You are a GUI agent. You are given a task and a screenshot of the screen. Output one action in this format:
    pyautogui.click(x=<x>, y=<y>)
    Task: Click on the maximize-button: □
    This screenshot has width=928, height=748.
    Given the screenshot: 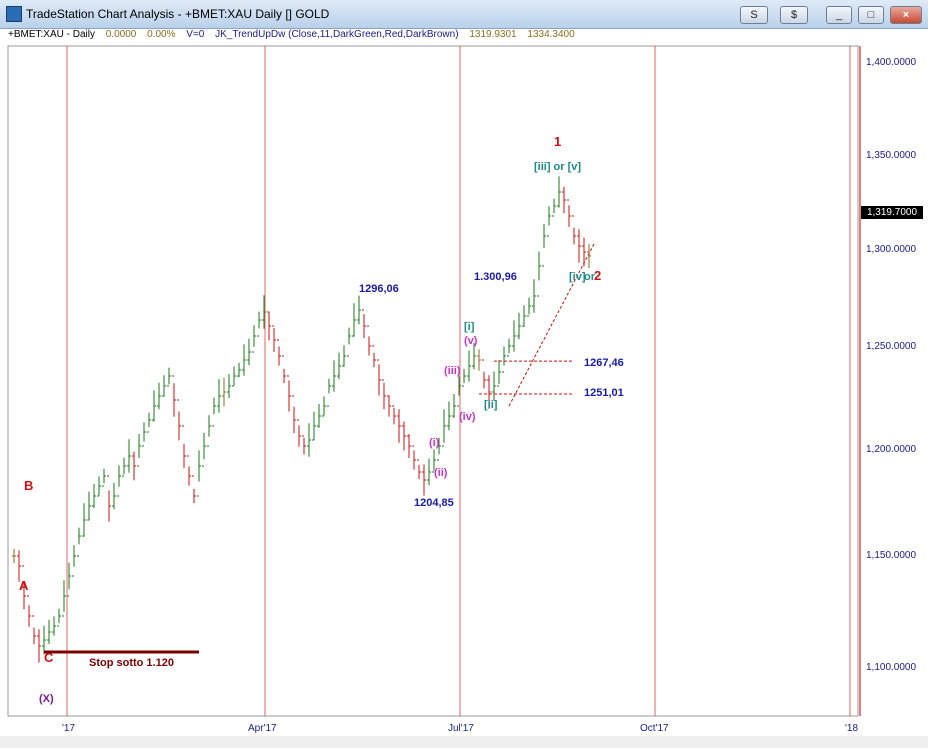 What is the action you would take?
    pyautogui.click(x=871, y=15)
    